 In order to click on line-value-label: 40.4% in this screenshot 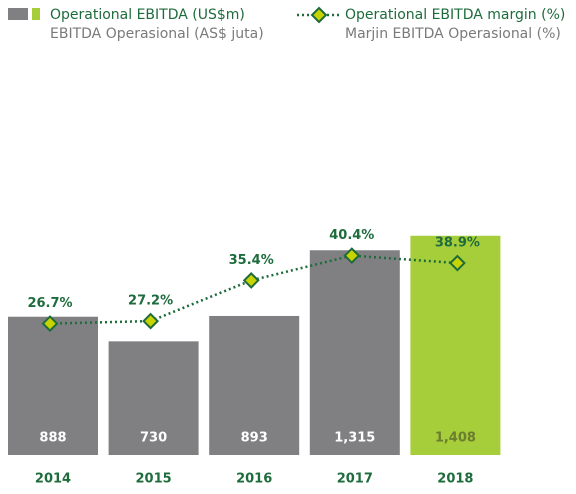, I will do `click(351, 235)`.